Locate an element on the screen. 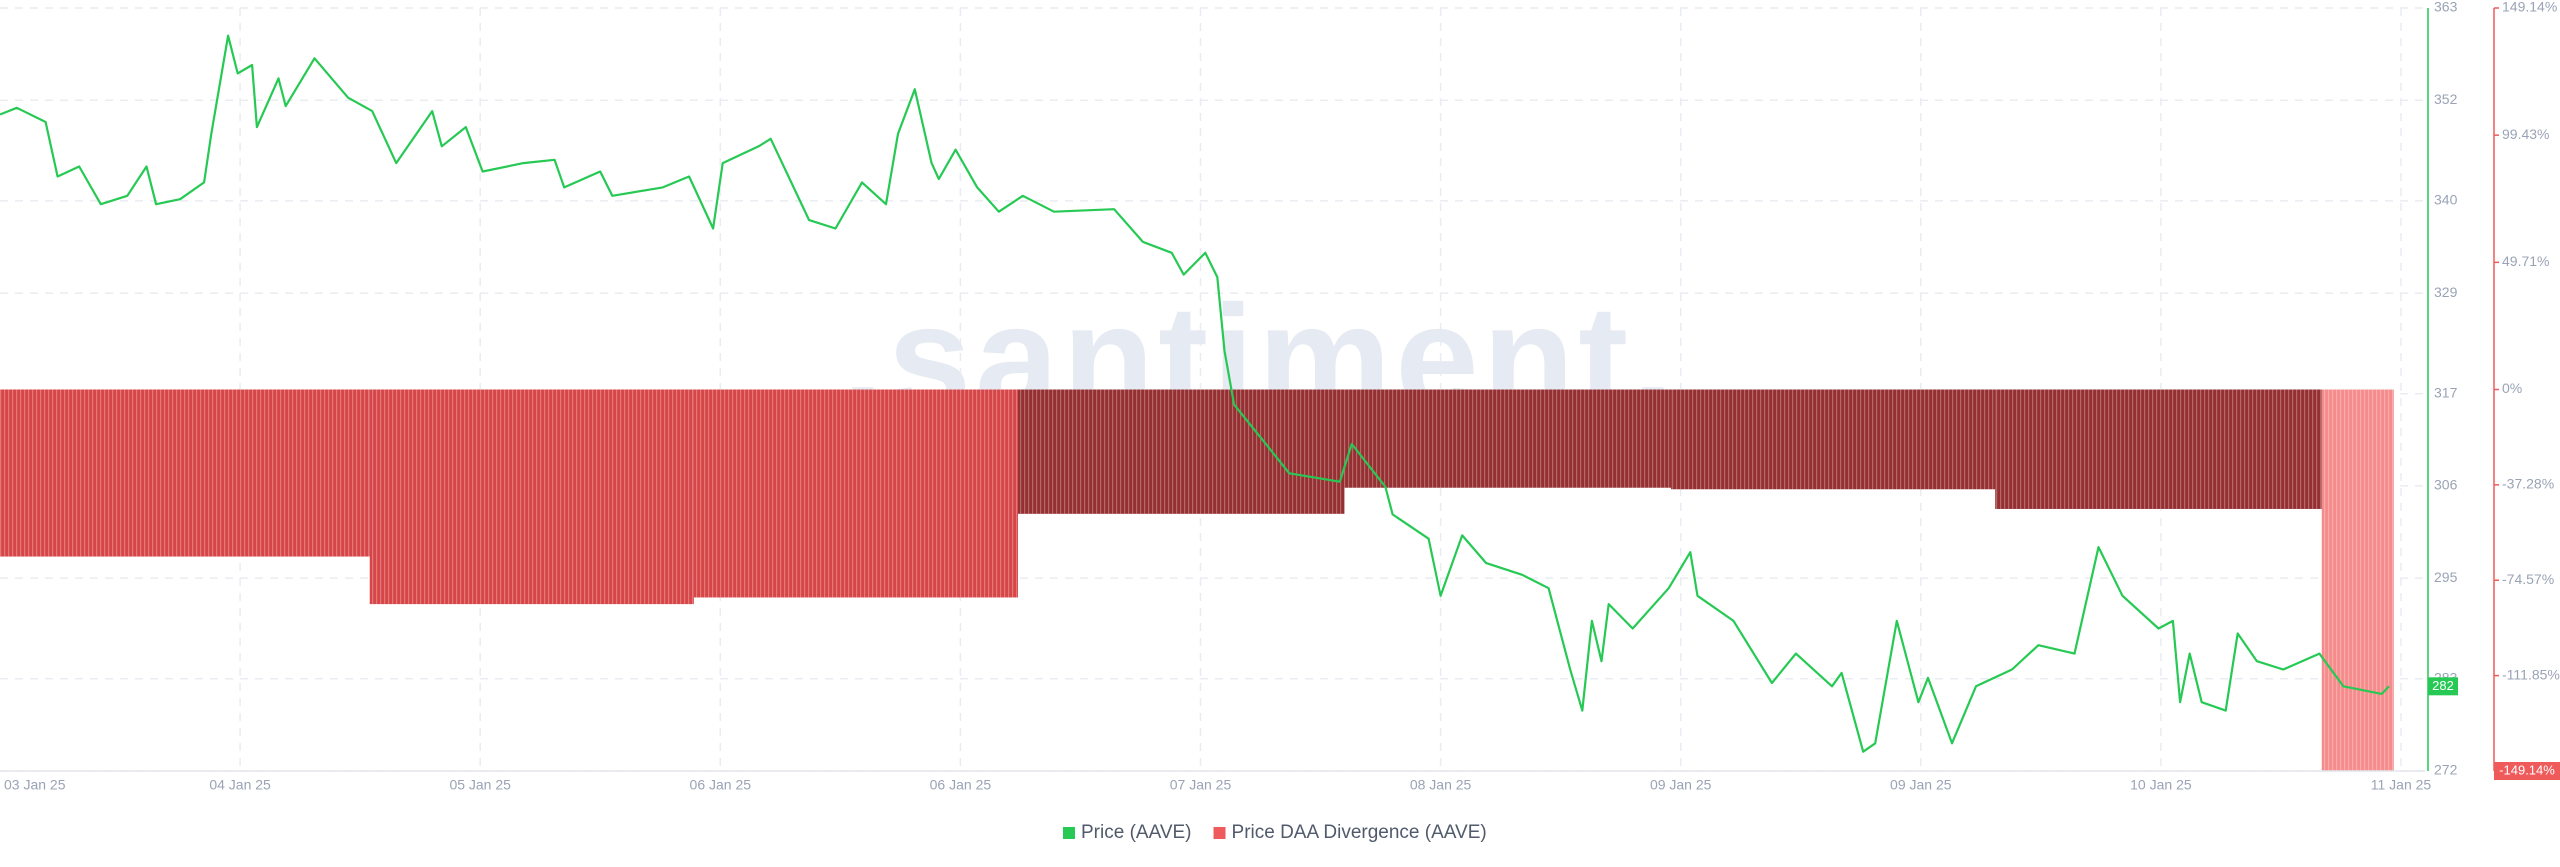 Image resolution: width=2560 pixels, height=867 pixels. legend-label: Price DAA Divergence (AAVE) is located at coordinates (1359, 832).